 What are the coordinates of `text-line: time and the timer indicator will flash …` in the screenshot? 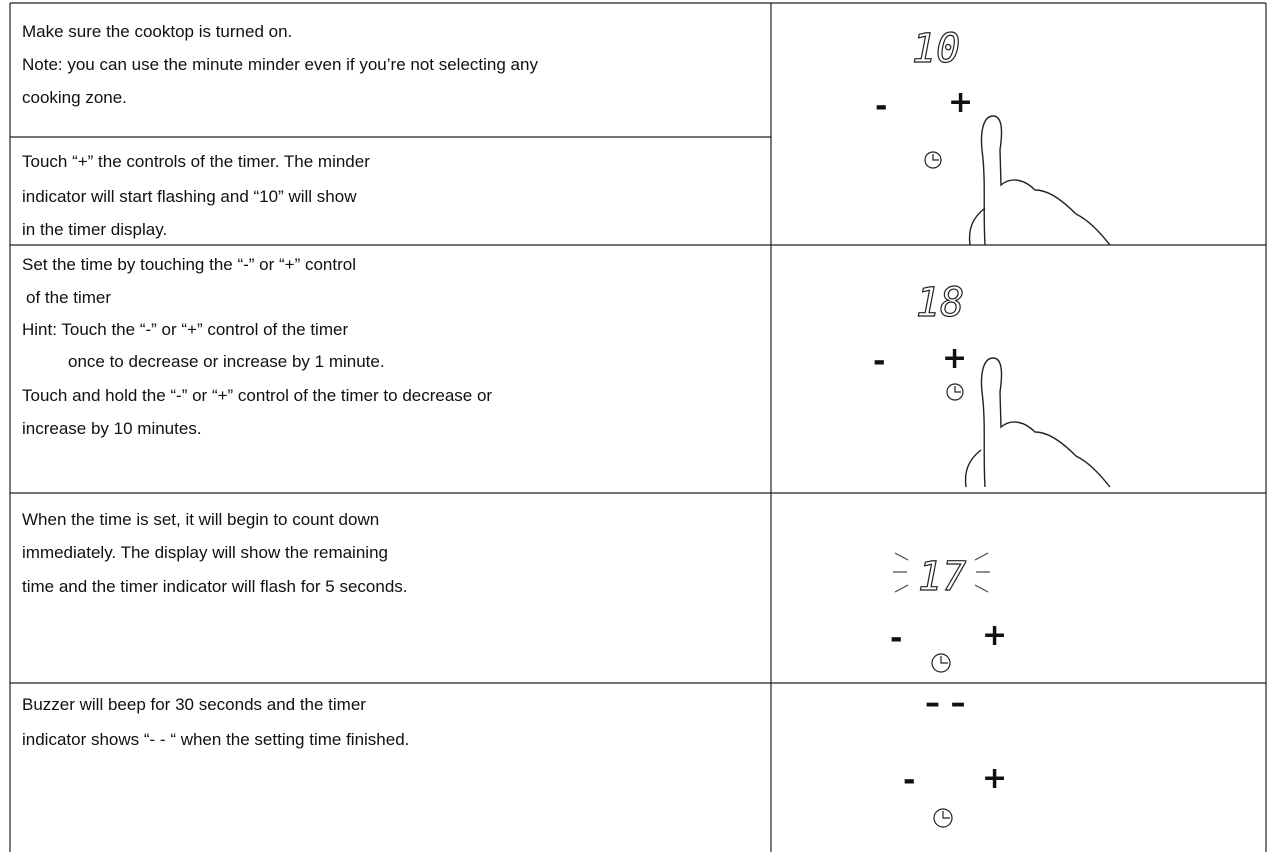 It's located at (215, 586).